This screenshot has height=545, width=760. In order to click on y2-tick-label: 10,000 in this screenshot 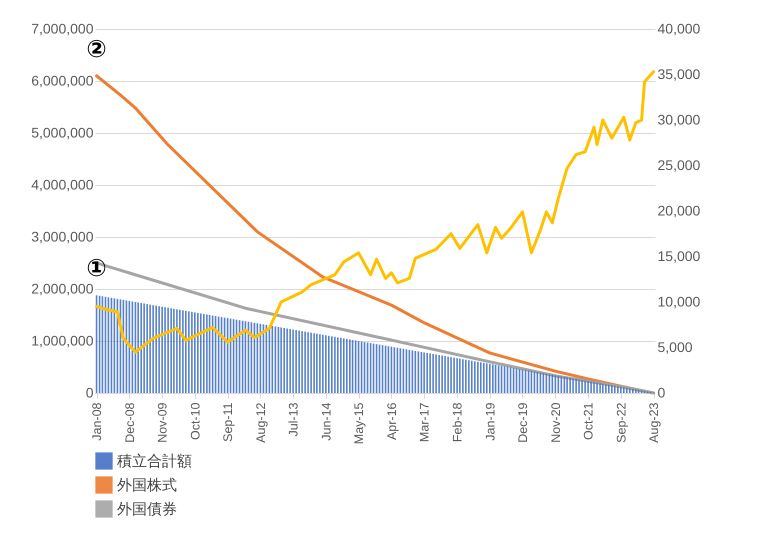, I will do `click(679, 302)`.